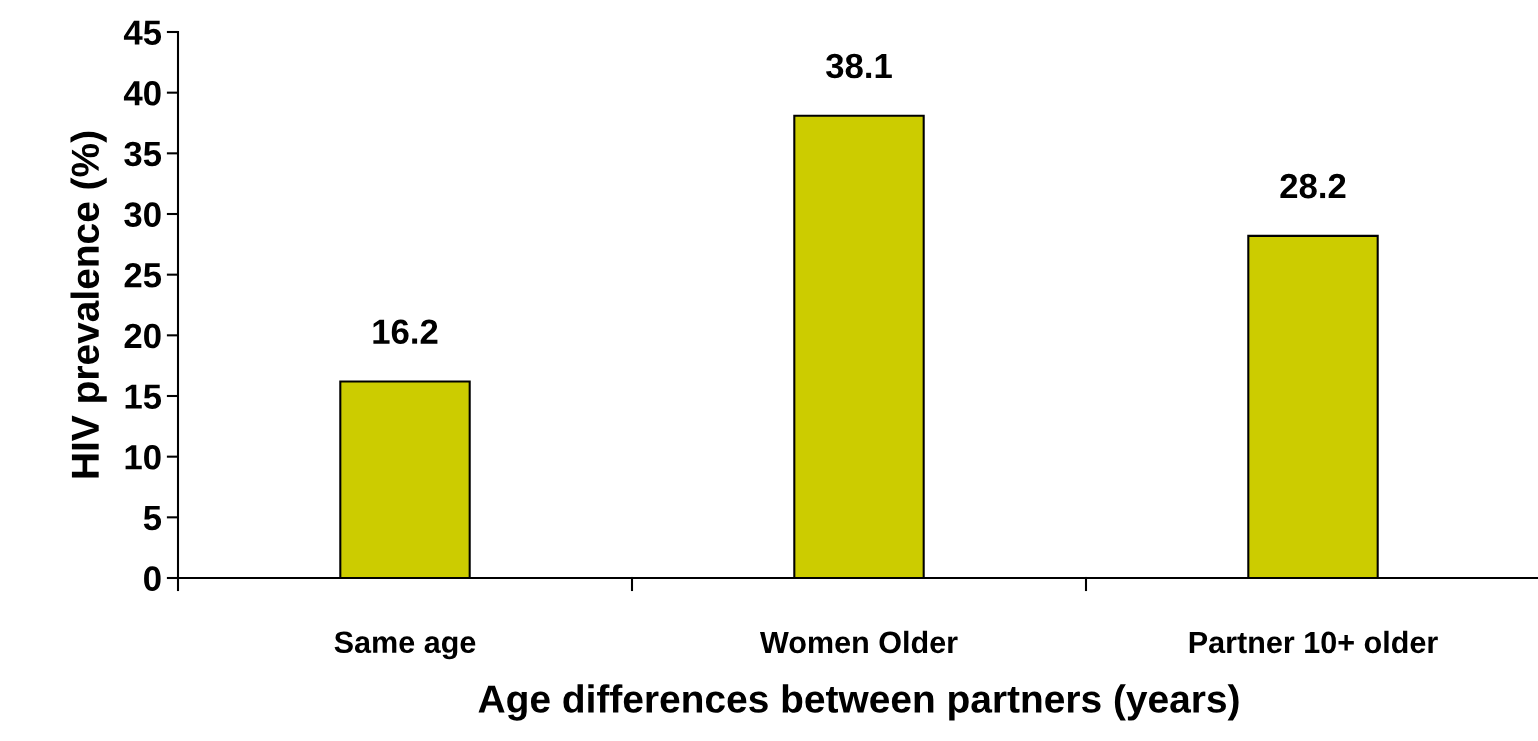 The image size is (1538, 741). Describe the element at coordinates (143, 457) in the screenshot. I see `y-tick-label: 10` at that location.